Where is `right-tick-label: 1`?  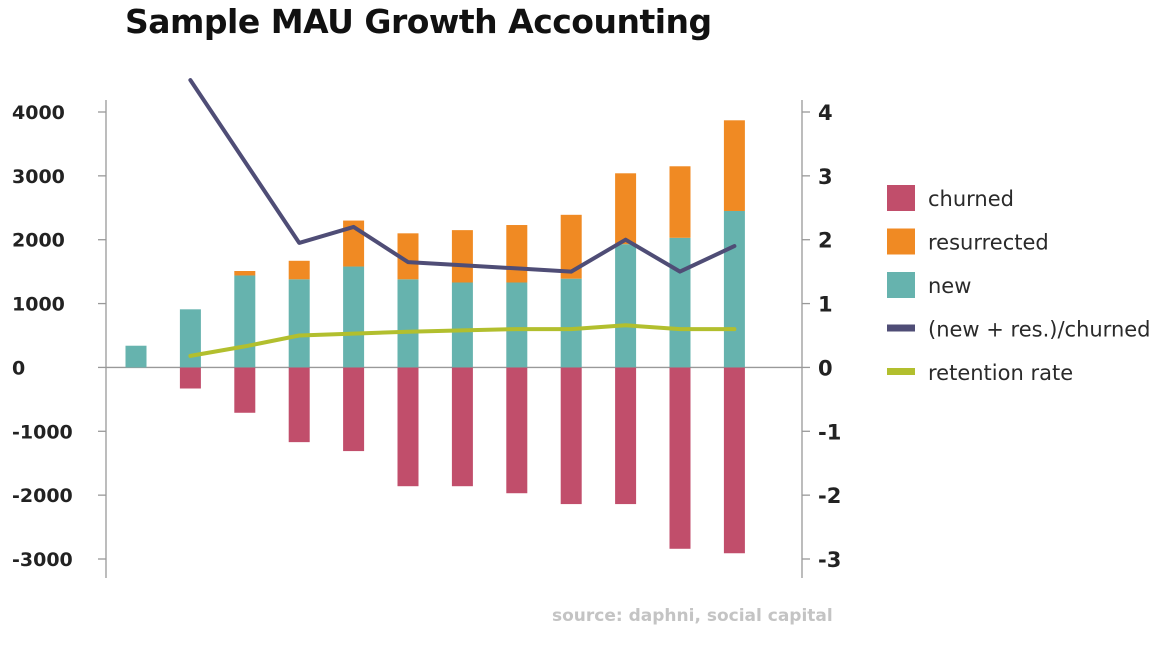 right-tick-label: 1 is located at coordinates (825, 305).